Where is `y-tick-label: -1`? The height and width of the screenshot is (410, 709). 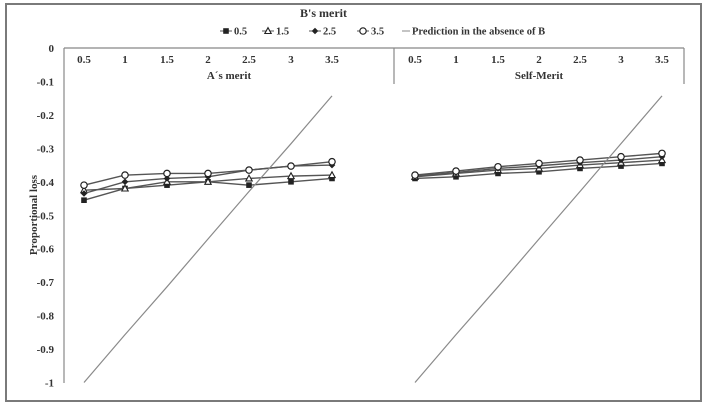
y-tick-label: -1 is located at coordinates (49, 384).